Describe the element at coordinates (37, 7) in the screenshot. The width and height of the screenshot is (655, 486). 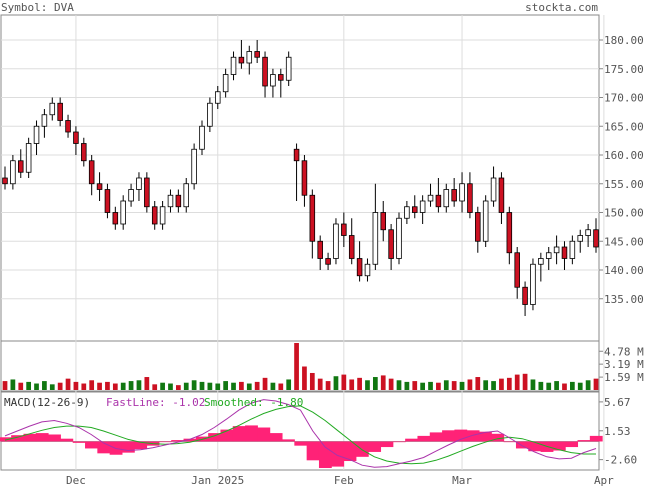
I see `symbol-label: Symbol: DVA` at that location.